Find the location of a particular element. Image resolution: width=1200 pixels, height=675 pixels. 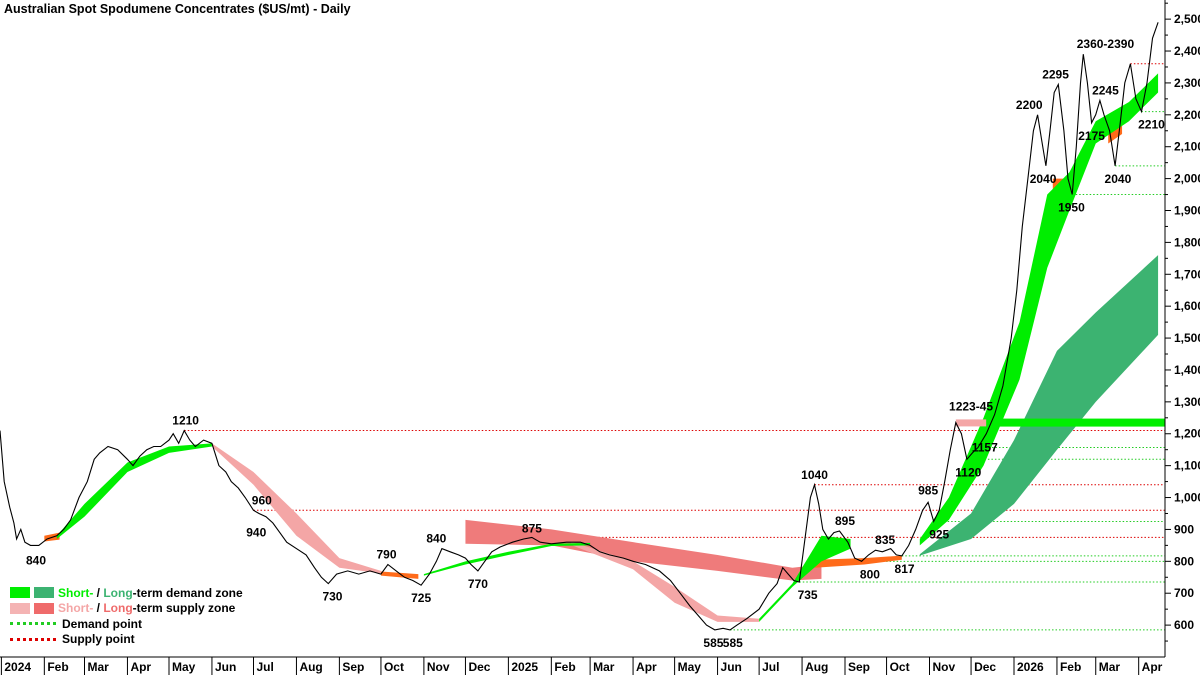

y-tick-label: 1,400 is located at coordinates (1187, 370).